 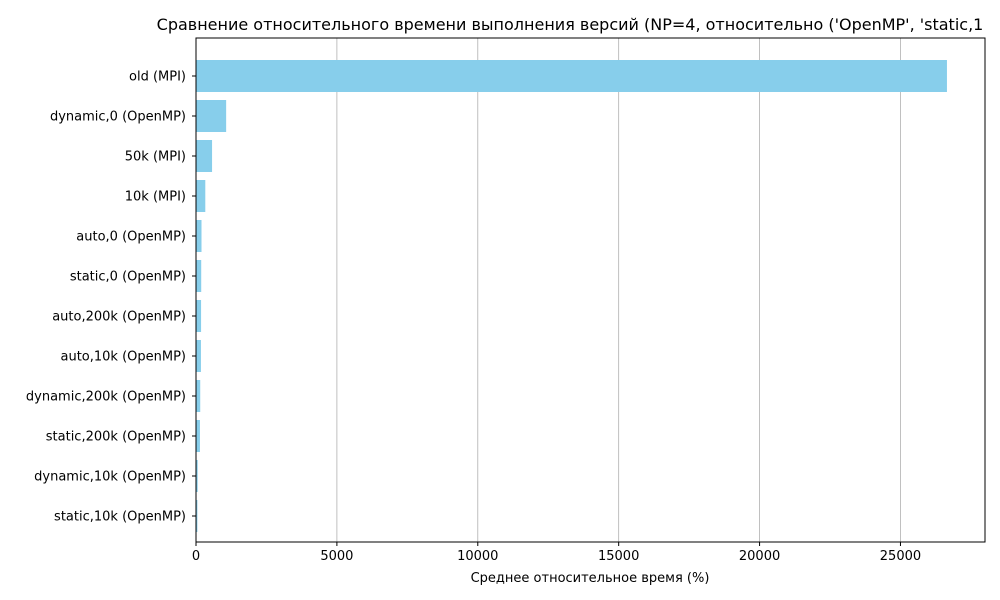 I want to click on y-tick-label-6: auto,200k (OpenMP), so click(x=119, y=317).